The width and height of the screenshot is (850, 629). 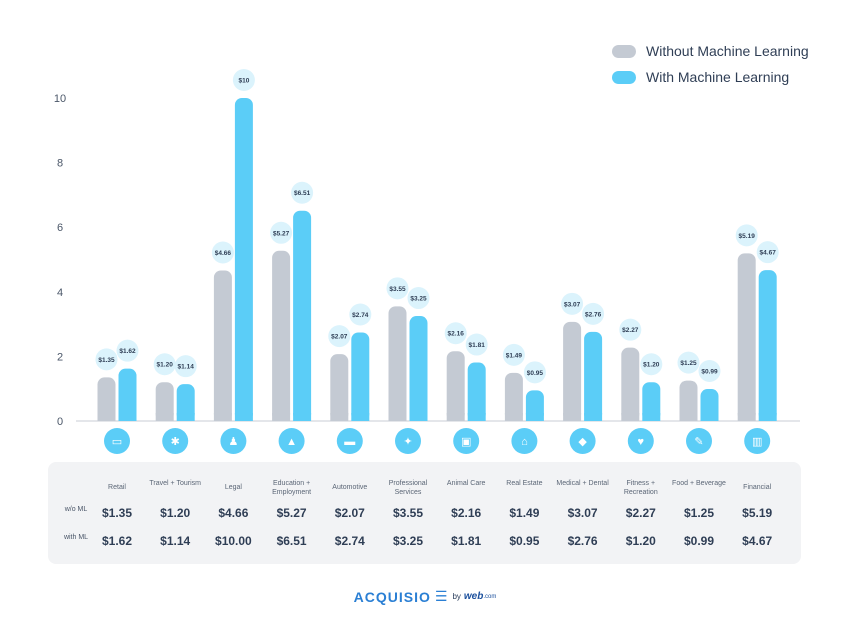 What do you see at coordinates (640, 541) in the screenshot?
I see `table-value-with-ml: $1.20` at bounding box center [640, 541].